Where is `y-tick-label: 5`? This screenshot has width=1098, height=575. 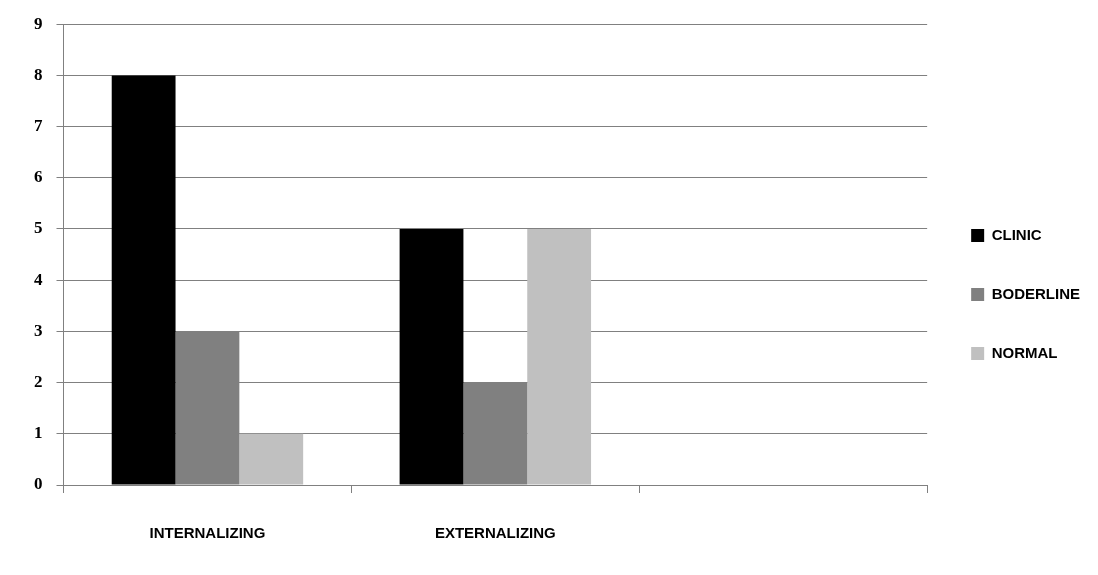
y-tick-label: 5 is located at coordinates (38, 228).